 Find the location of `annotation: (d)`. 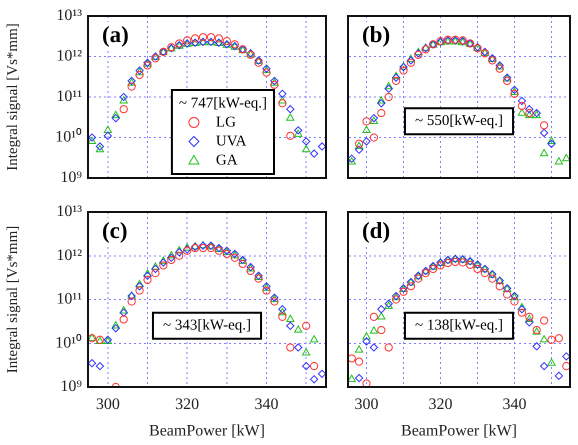

annotation: (d) is located at coordinates (376, 230).